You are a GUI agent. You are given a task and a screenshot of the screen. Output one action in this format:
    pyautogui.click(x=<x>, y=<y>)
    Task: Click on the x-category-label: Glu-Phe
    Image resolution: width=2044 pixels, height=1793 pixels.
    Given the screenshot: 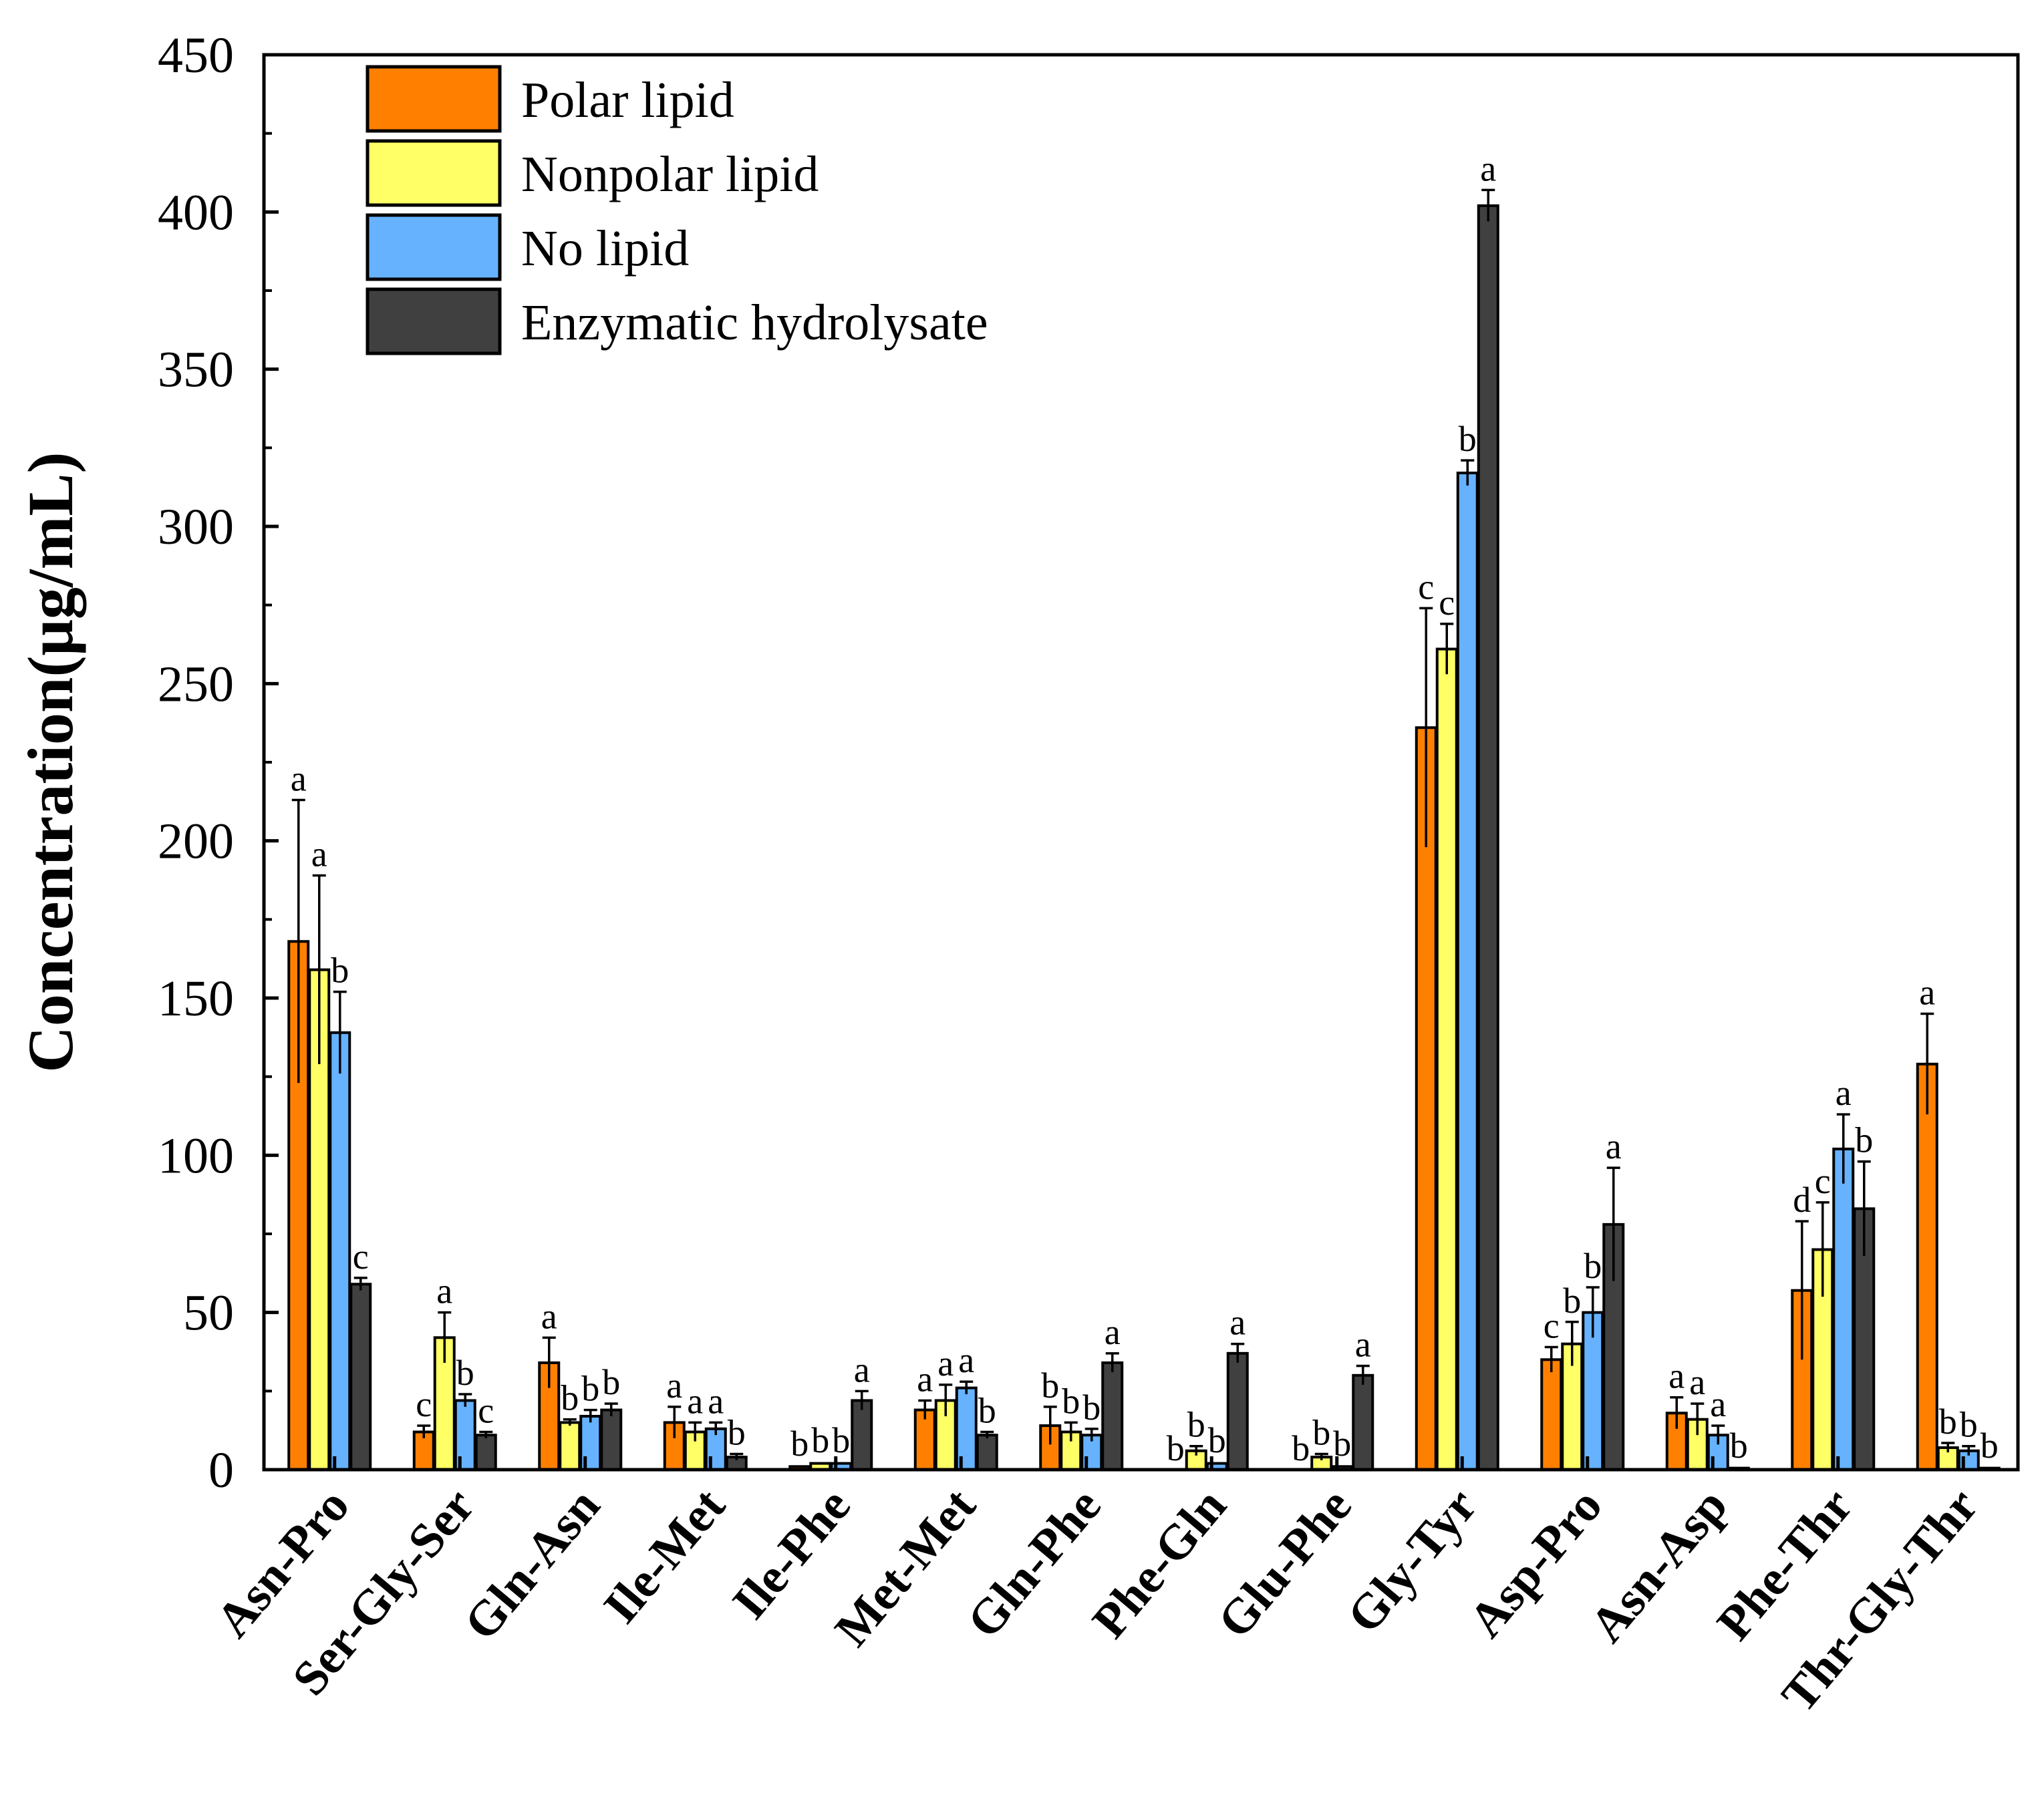 What is the action you would take?
    pyautogui.click(x=1284, y=1563)
    